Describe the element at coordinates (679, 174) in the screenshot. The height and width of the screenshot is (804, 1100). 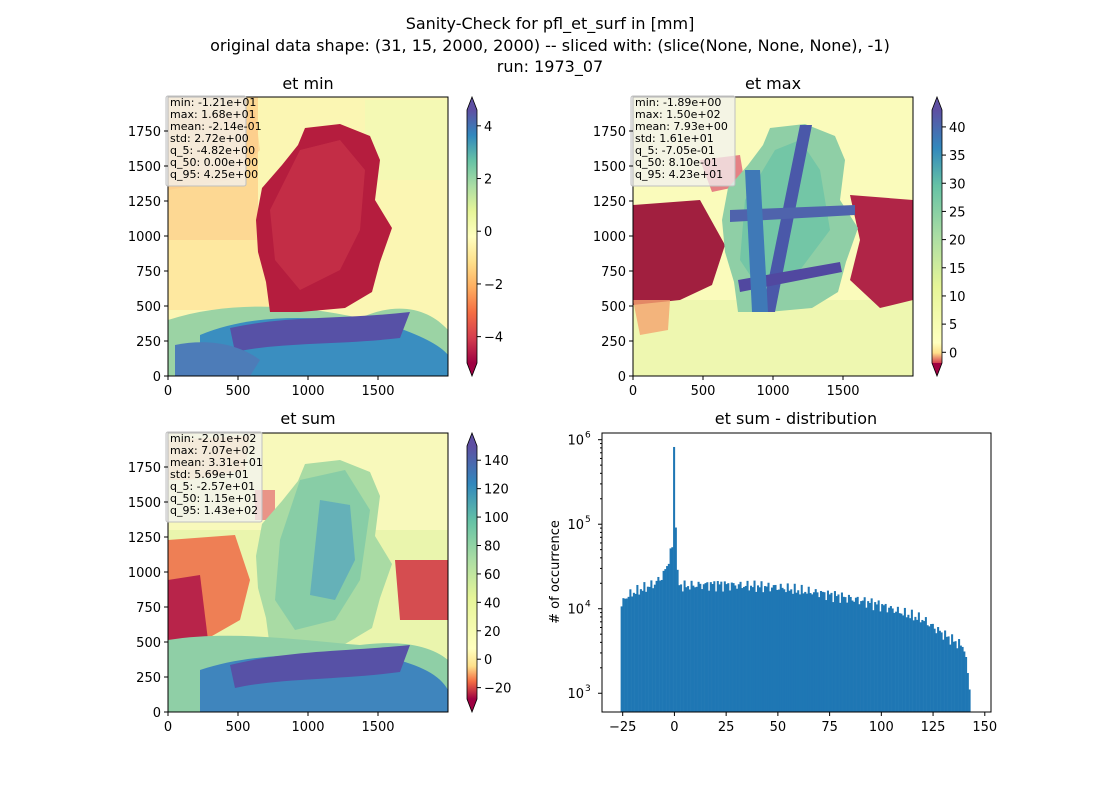
I see `stat-line: q_95: 4.23e+01` at that location.